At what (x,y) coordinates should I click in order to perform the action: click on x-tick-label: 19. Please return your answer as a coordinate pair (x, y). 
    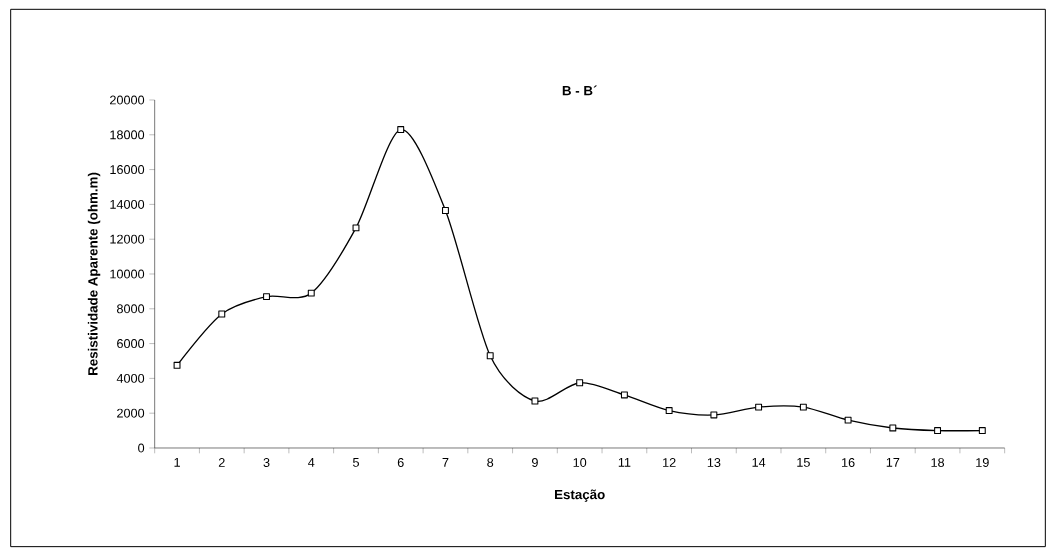
    Looking at the image, I should click on (982, 462).